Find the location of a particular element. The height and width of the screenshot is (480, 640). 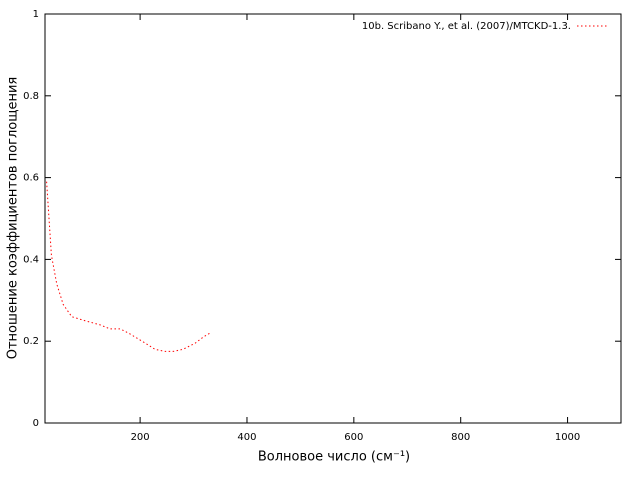

x-tick-label: 200 is located at coordinates (140, 437).